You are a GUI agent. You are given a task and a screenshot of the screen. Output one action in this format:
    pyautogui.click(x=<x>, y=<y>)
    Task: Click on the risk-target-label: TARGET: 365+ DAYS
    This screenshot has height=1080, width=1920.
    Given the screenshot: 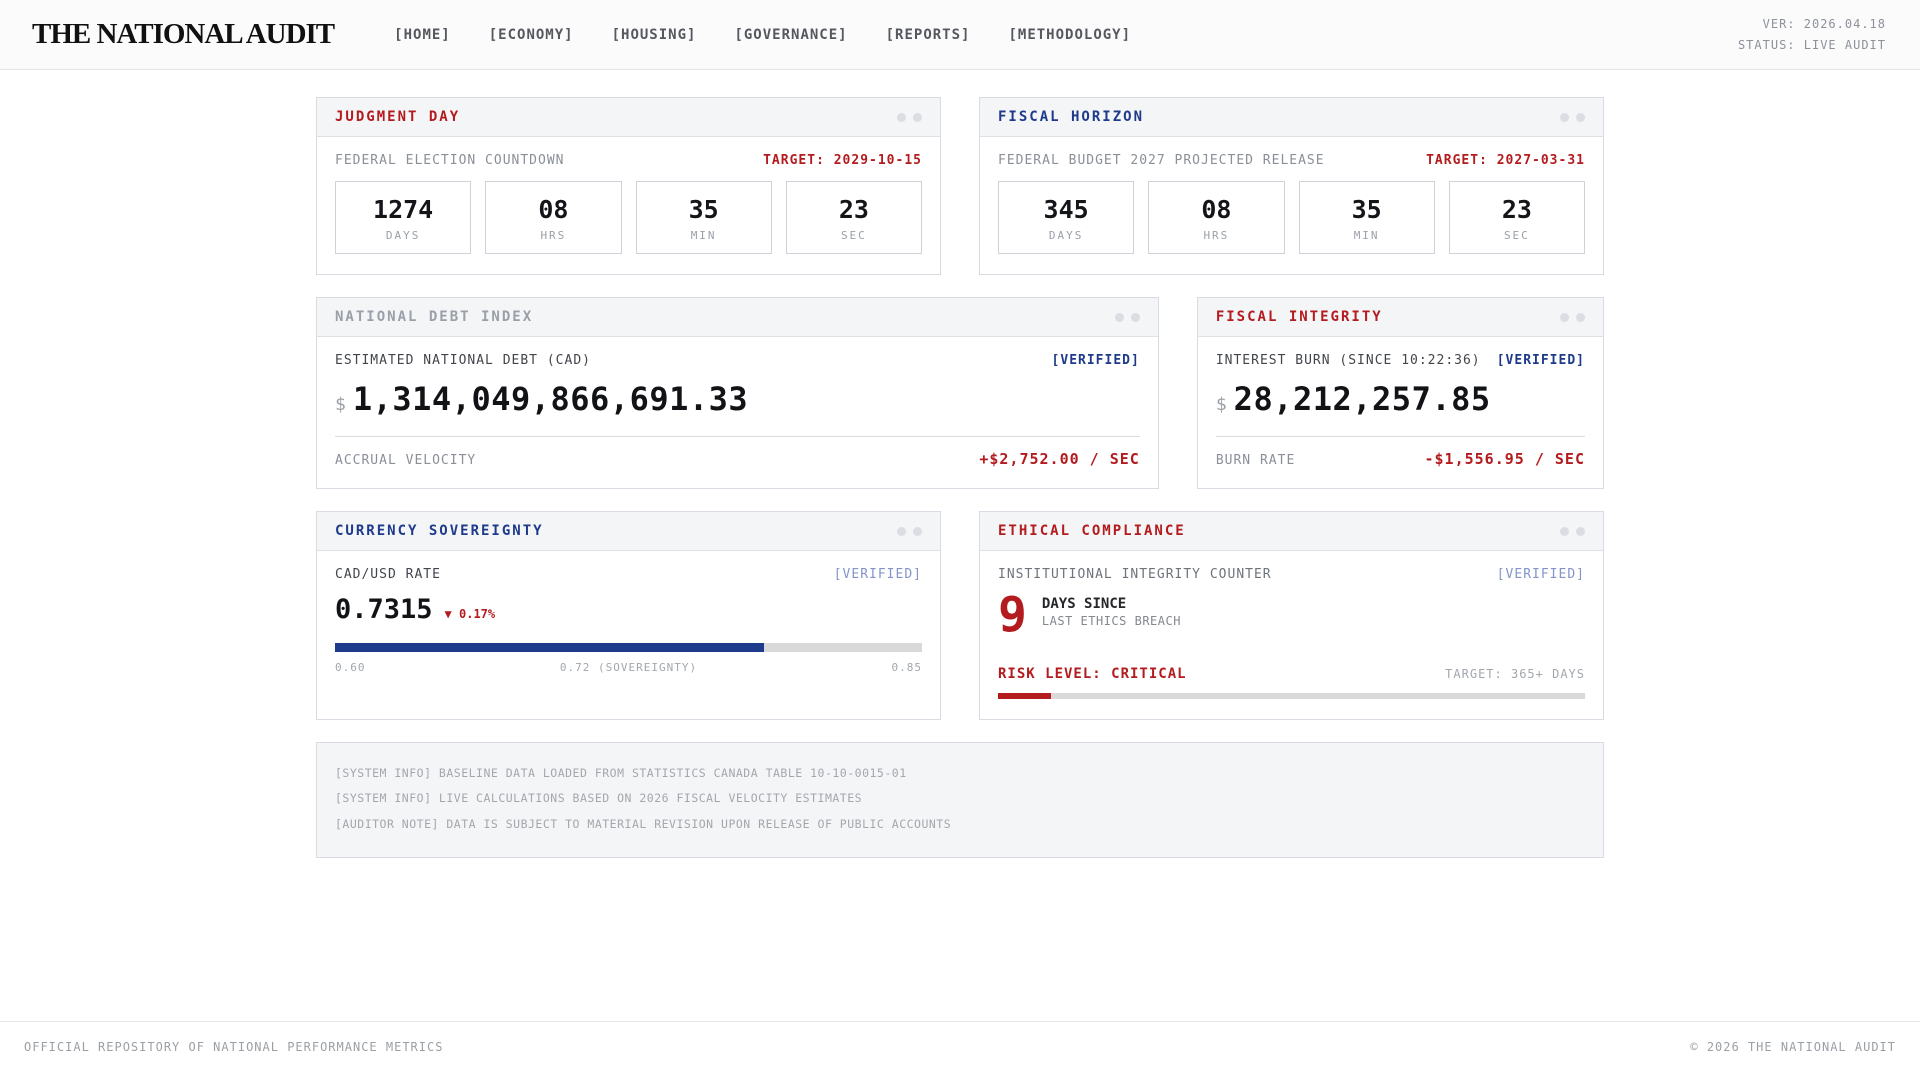 What is the action you would take?
    pyautogui.click(x=1515, y=674)
    